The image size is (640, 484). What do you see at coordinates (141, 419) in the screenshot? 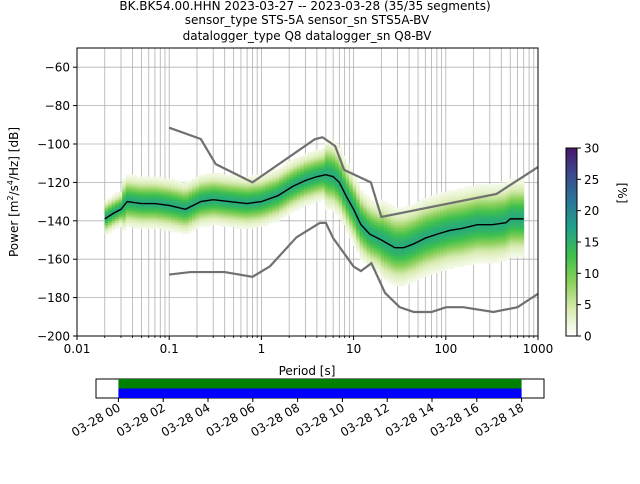
I see `timeline-tick-label: 03-28 02` at bounding box center [141, 419].